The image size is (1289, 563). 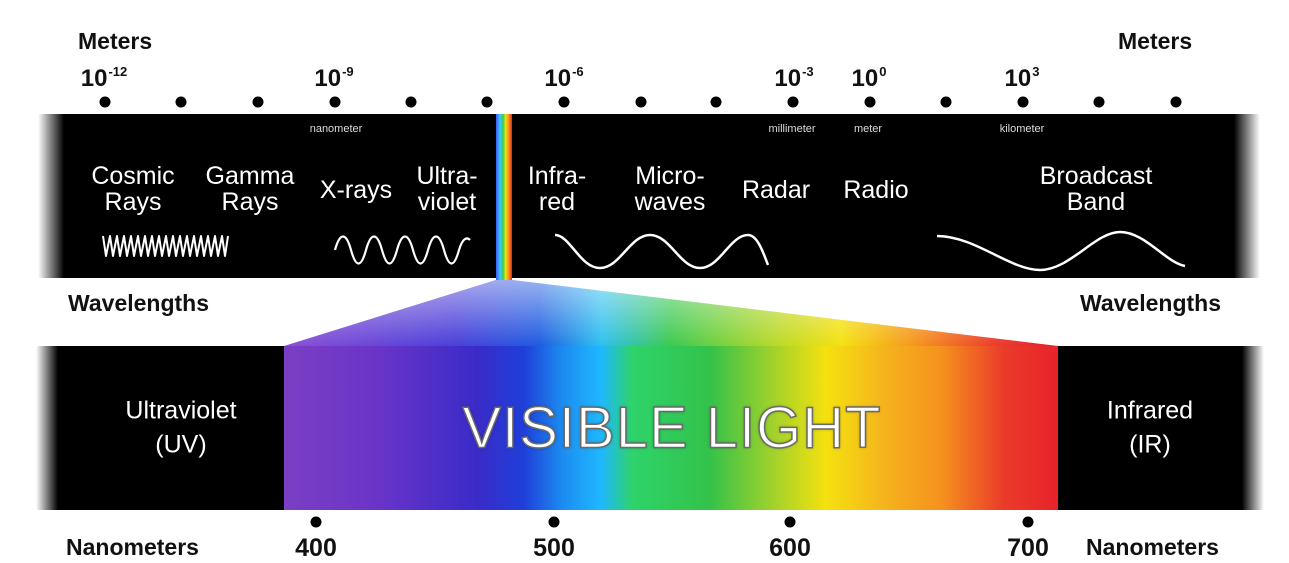 What do you see at coordinates (1061, 251) in the screenshot?
I see `wave-broadcast` at bounding box center [1061, 251].